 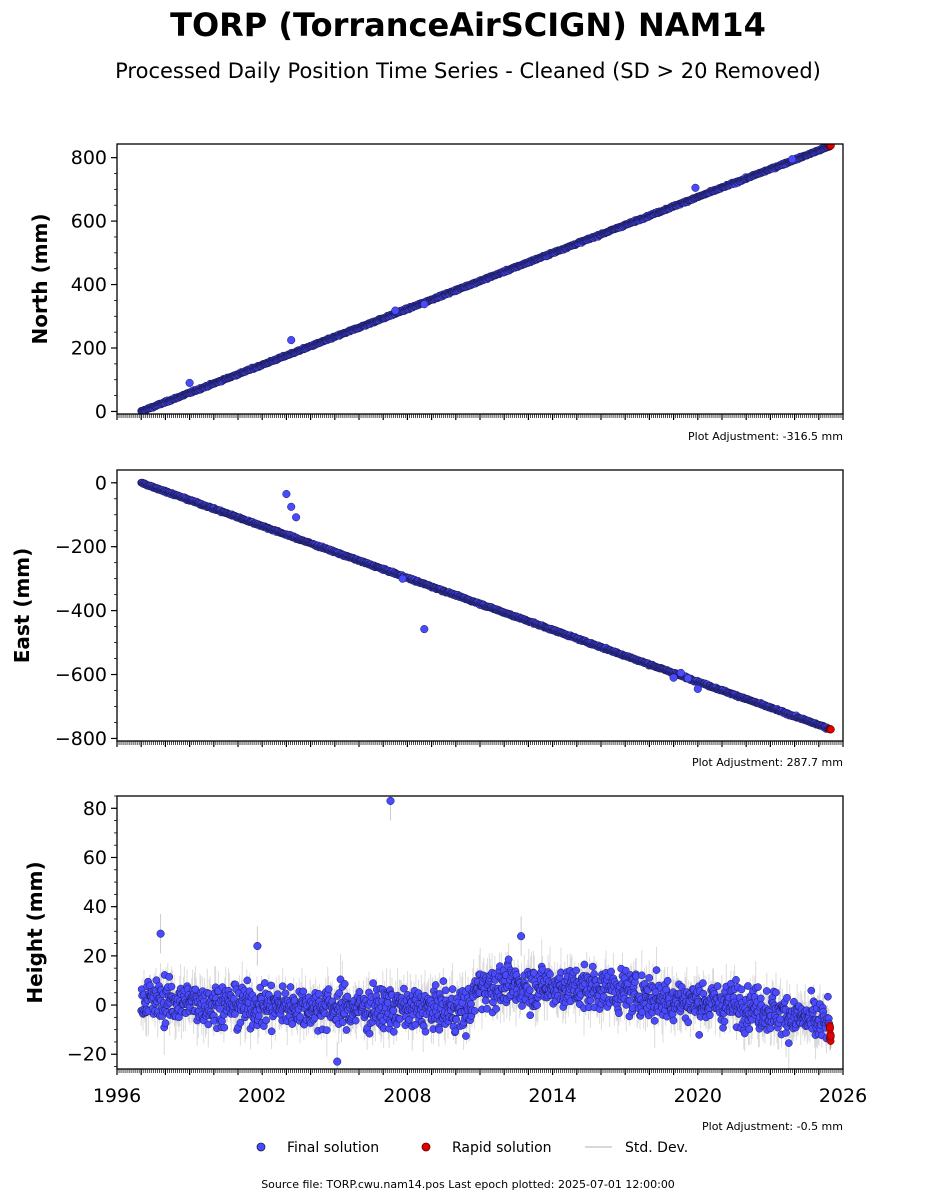 What do you see at coordinates (765, 436) in the screenshot?
I see `plot-adjustment: Plot Adjustment: -316.5 mm` at bounding box center [765, 436].